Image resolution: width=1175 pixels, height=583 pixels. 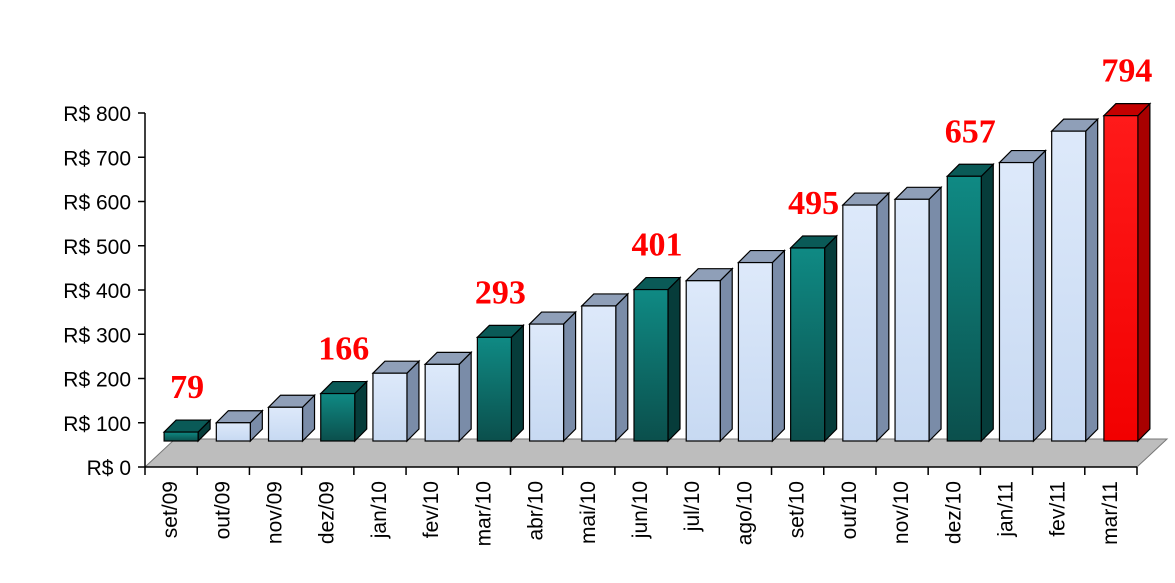 I want to click on data-label: 166, so click(x=343, y=349).